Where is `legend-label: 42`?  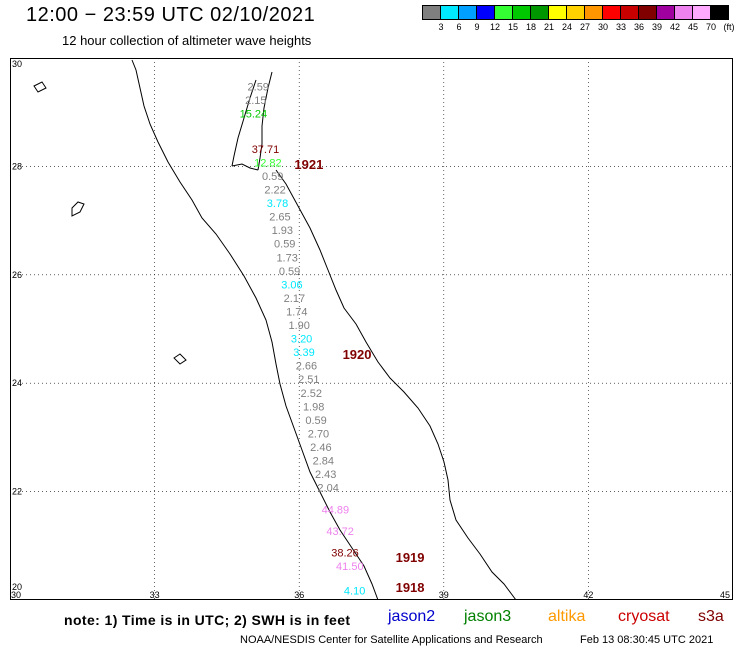 legend-label: 42 is located at coordinates (675, 27).